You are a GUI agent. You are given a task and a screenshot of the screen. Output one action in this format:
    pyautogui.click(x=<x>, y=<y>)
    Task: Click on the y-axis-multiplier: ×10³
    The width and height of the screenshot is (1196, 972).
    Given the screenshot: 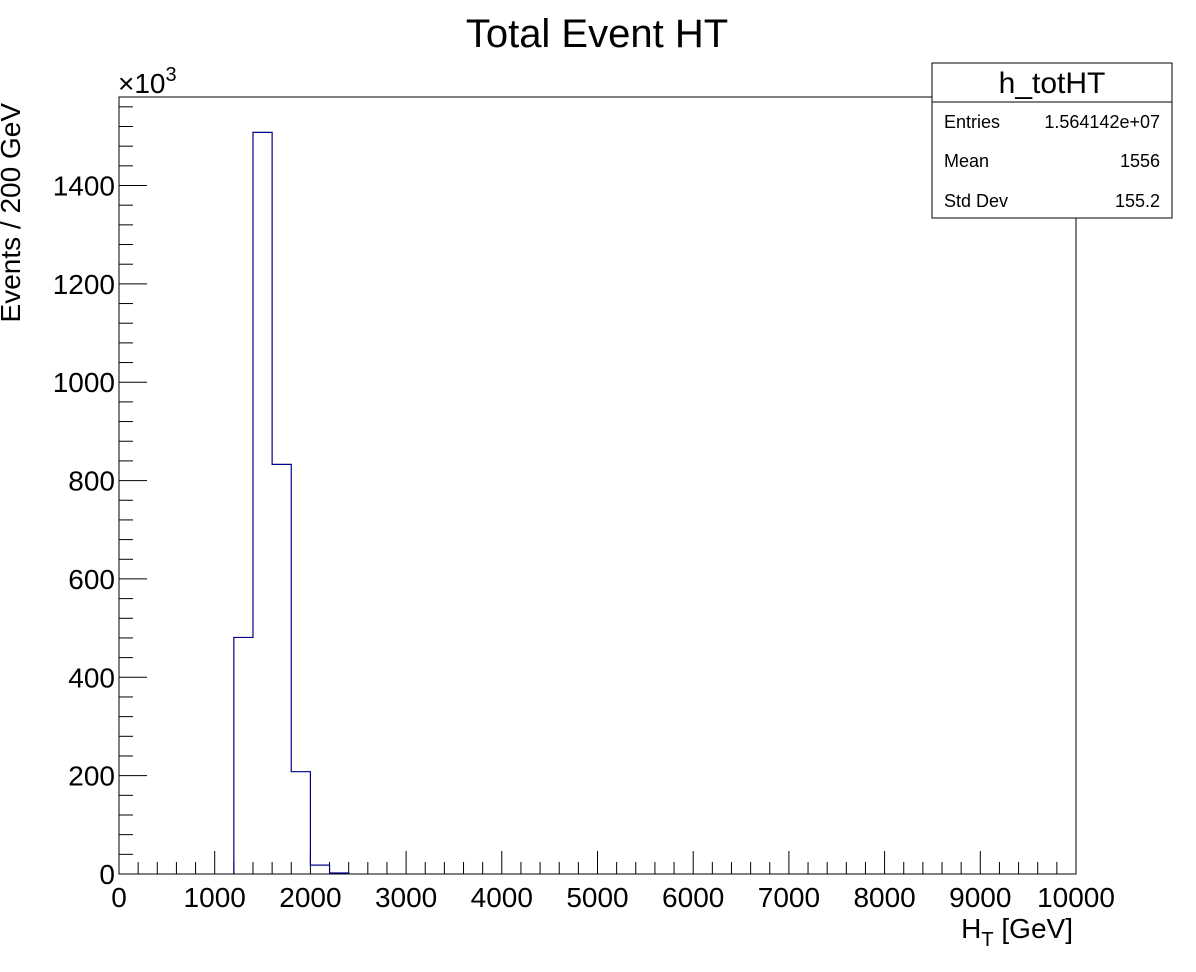 What is the action you would take?
    pyautogui.click(x=147, y=81)
    